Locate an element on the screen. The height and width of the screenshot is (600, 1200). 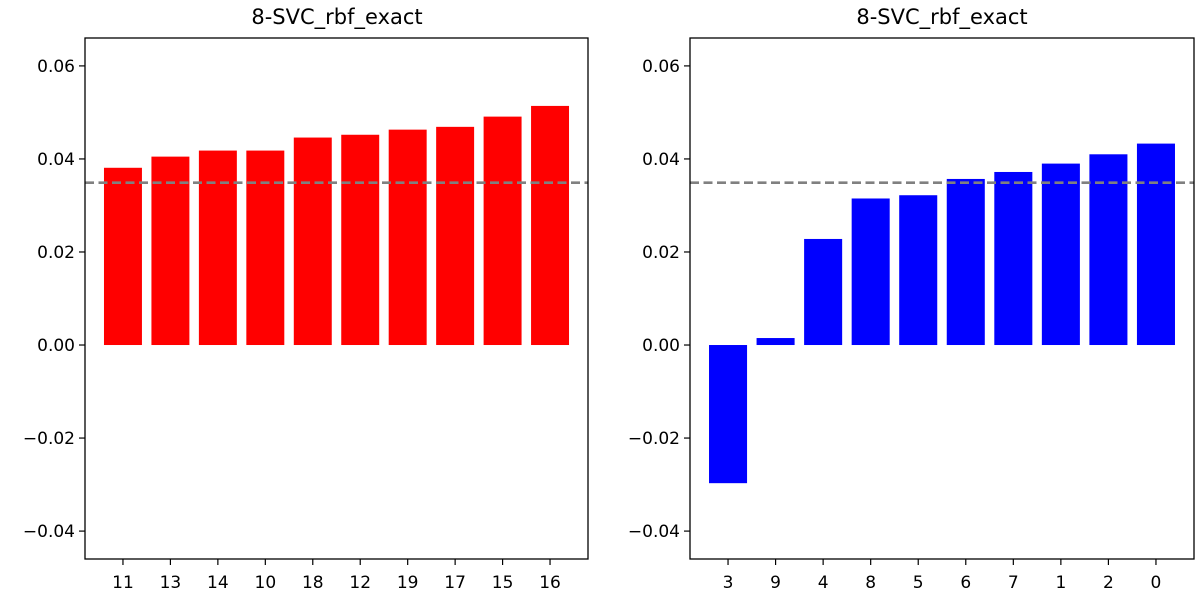
x-tick-label: 8 is located at coordinates (870, 583).